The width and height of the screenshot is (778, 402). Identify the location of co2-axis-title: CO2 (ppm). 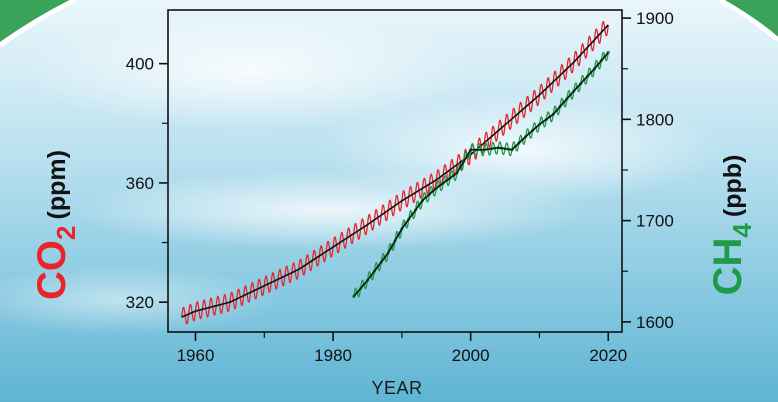
(52, 225).